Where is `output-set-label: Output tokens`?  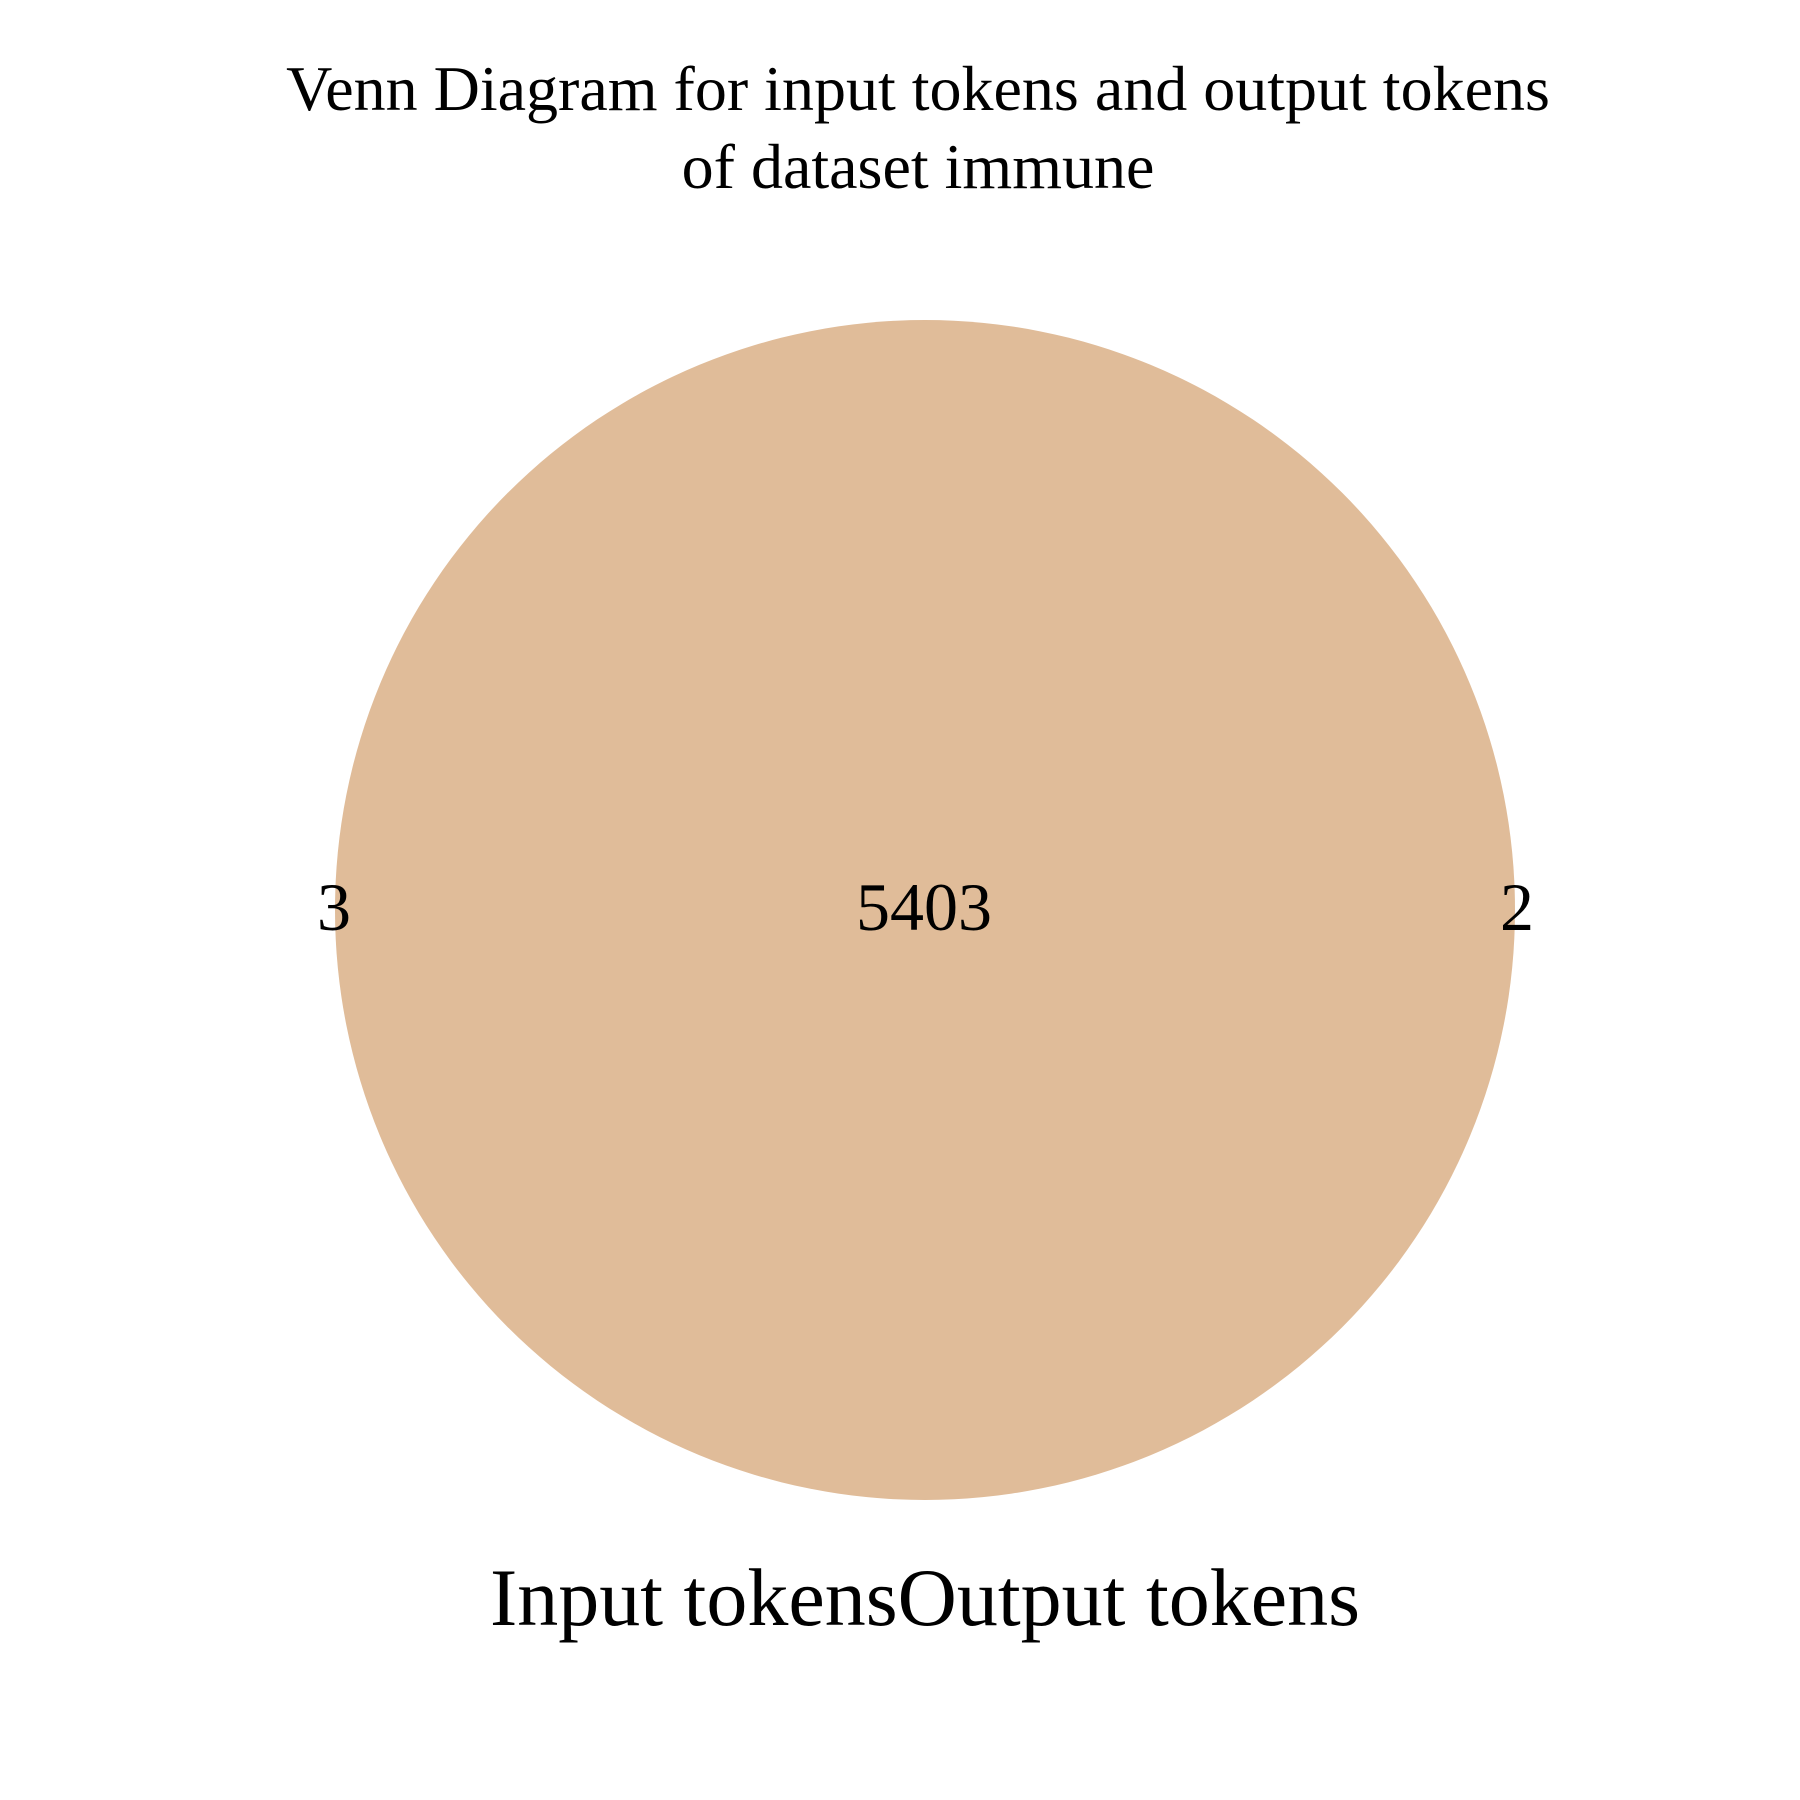
output-set-label: Output tokens is located at coordinates (1129, 1597).